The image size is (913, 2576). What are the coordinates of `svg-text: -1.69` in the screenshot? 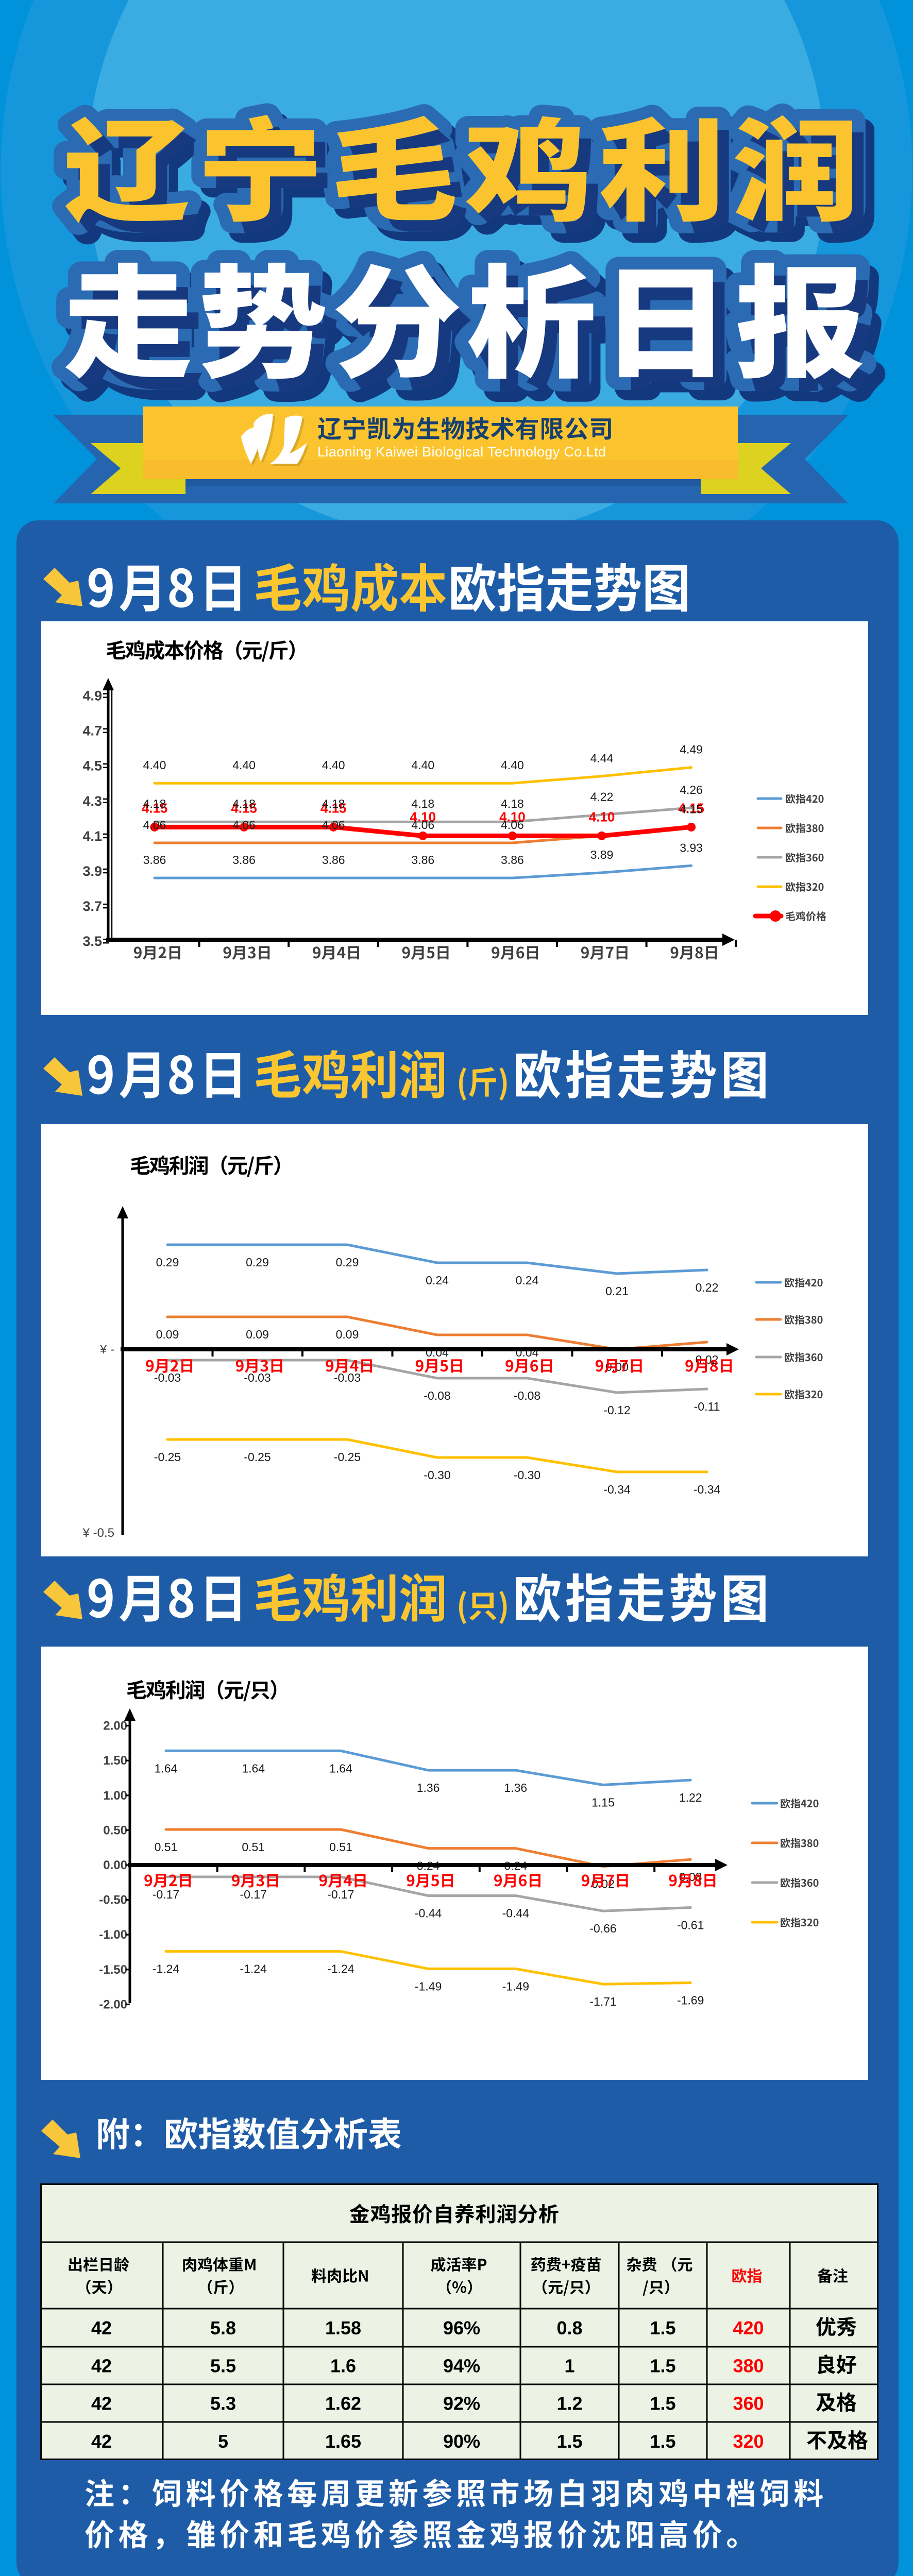 It's located at (691, 2001).